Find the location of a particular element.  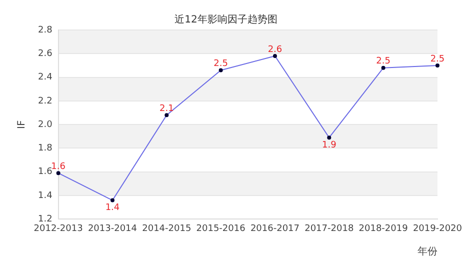

y-tick-label: 2.0 is located at coordinates (45, 125).